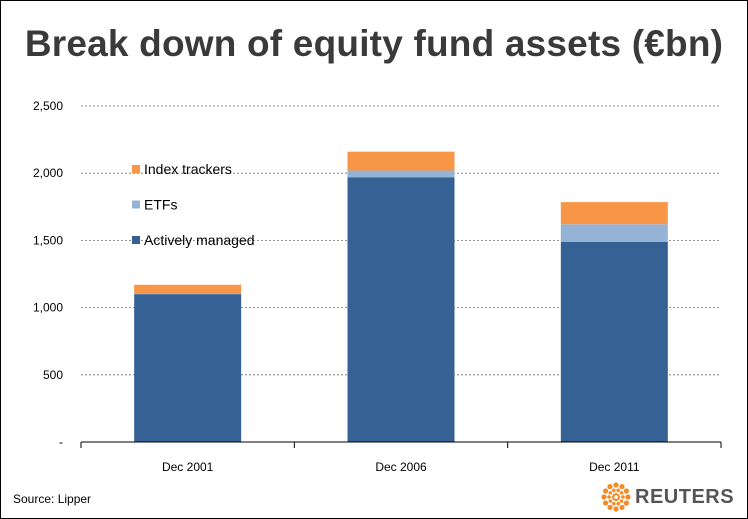 This screenshot has width=748, height=519. I want to click on y-axis-labels: - 500 1,000 1,500 2,000 2,500, so click(48, 274).